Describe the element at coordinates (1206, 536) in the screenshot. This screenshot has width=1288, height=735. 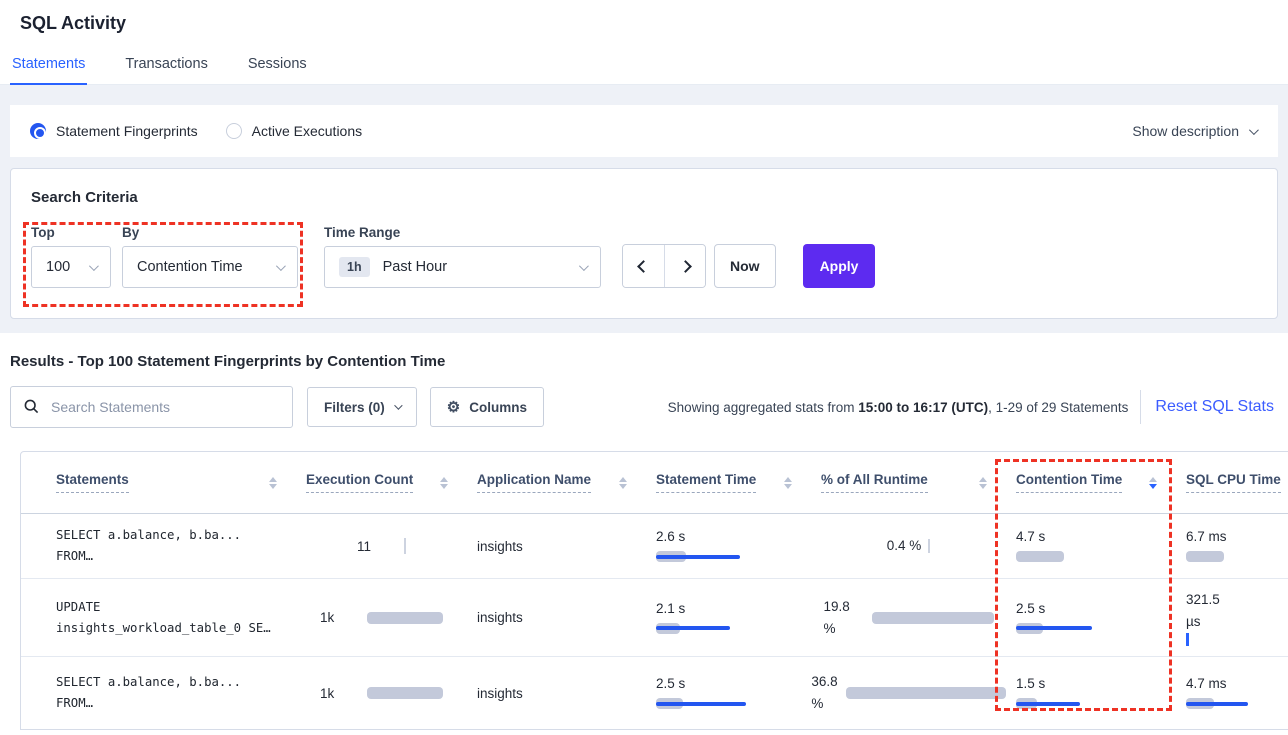
I see `sql-cpu-time-value: 6.7 ms` at that location.